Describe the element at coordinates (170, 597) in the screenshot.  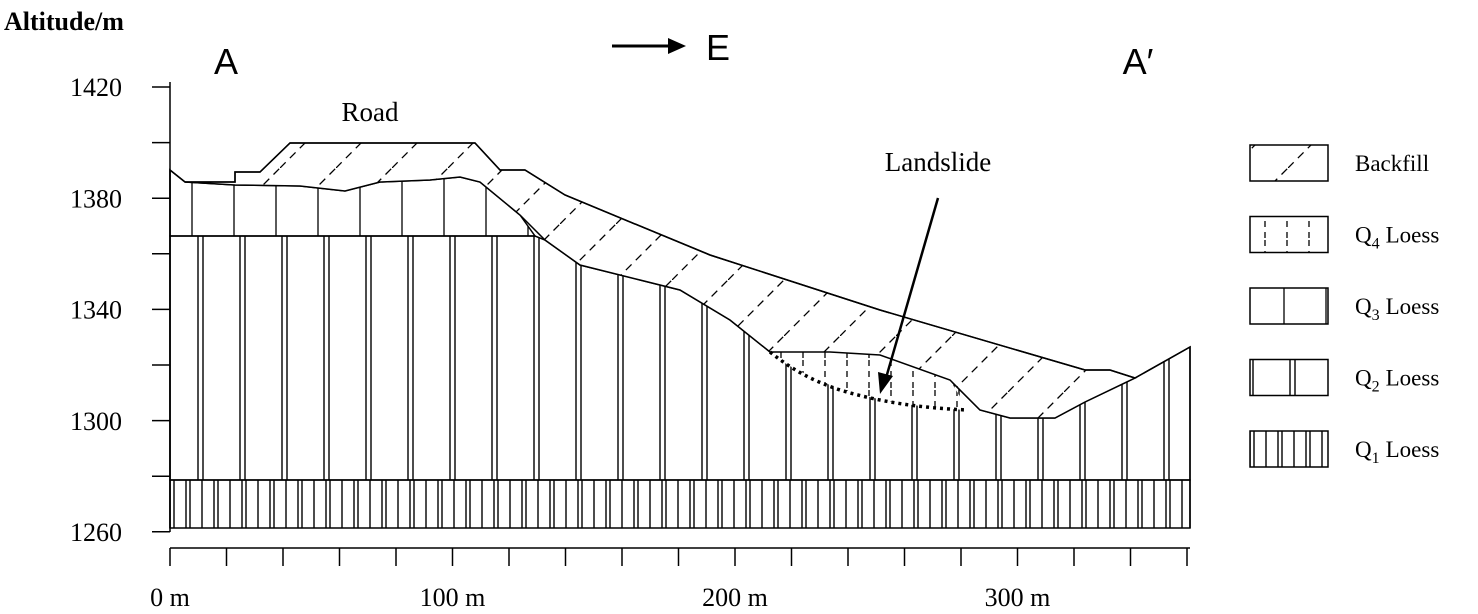
I see `x-tick-label: 0 m` at that location.